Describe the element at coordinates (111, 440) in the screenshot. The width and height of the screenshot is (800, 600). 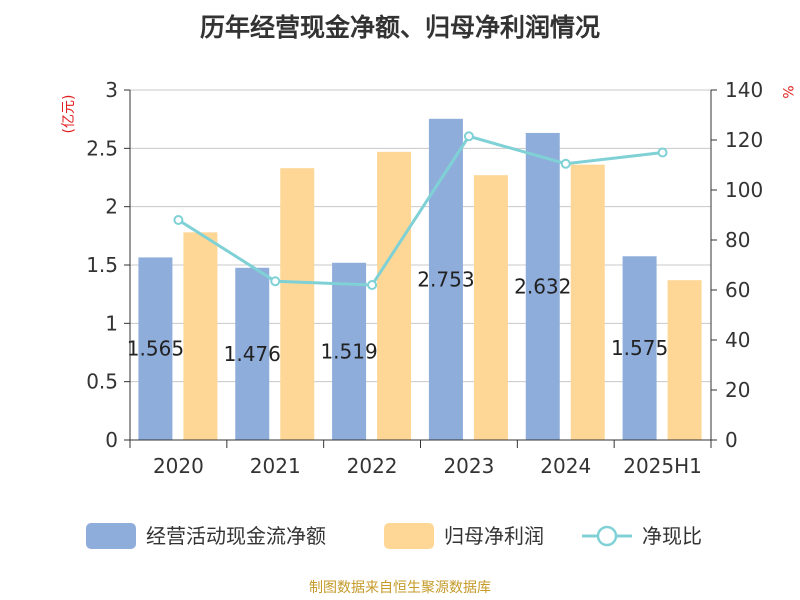
I see `left-tick-label: 0` at that location.